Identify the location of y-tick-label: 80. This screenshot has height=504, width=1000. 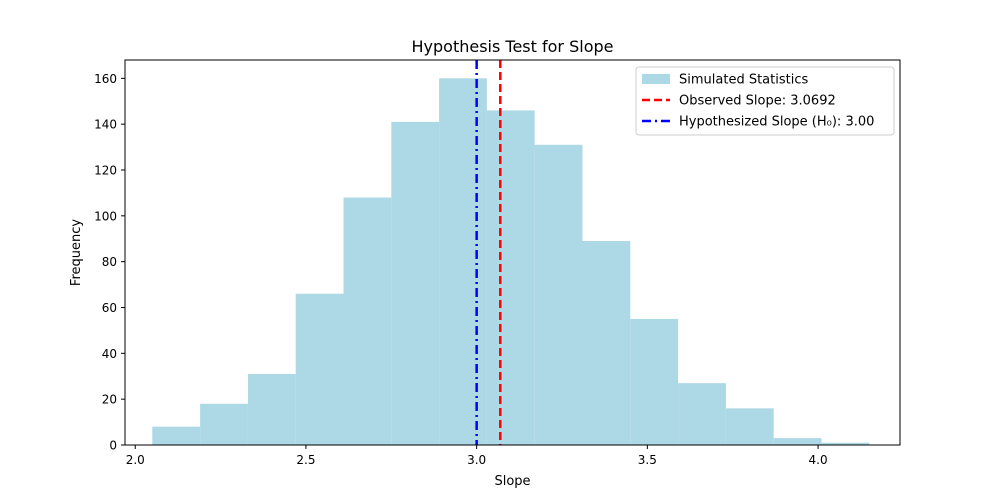
(109, 262).